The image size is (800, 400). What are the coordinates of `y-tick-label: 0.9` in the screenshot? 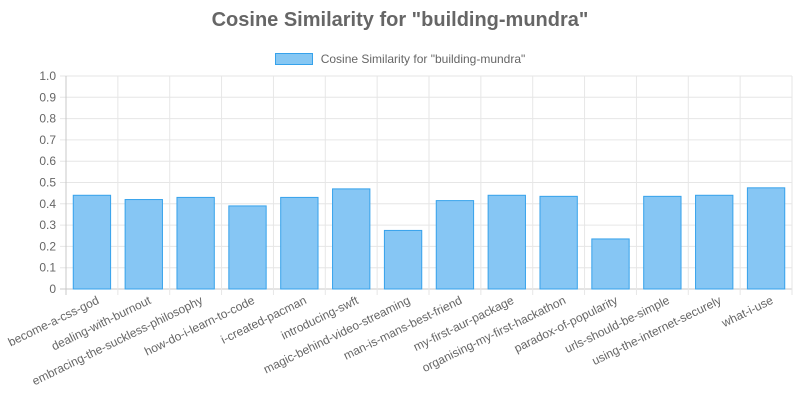 It's located at (47, 97).